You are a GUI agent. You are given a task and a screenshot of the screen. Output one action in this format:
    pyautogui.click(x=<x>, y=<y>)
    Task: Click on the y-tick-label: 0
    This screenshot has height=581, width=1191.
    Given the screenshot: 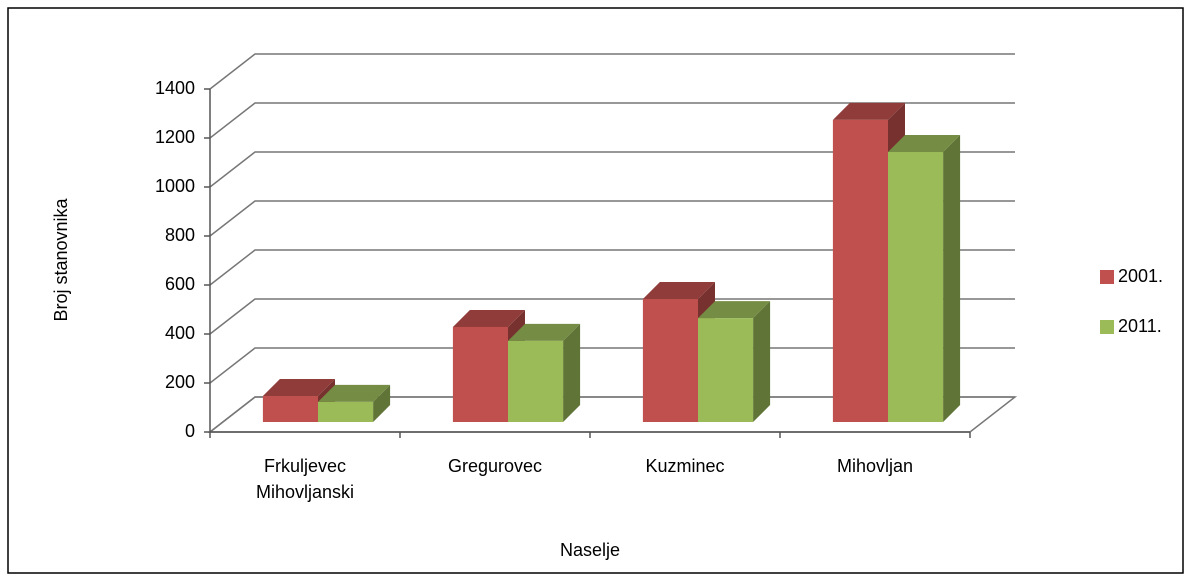 What is the action you would take?
    pyautogui.click(x=190, y=431)
    